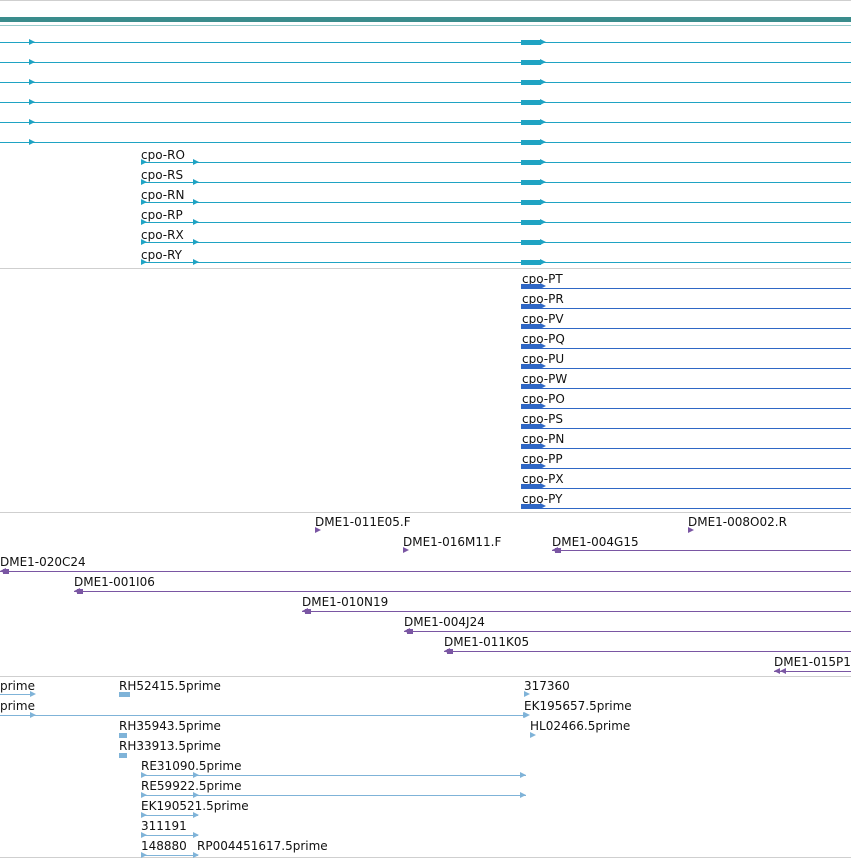  Describe the element at coordinates (262, 846) in the screenshot. I see `est-label: RP004451617.5prime` at that location.